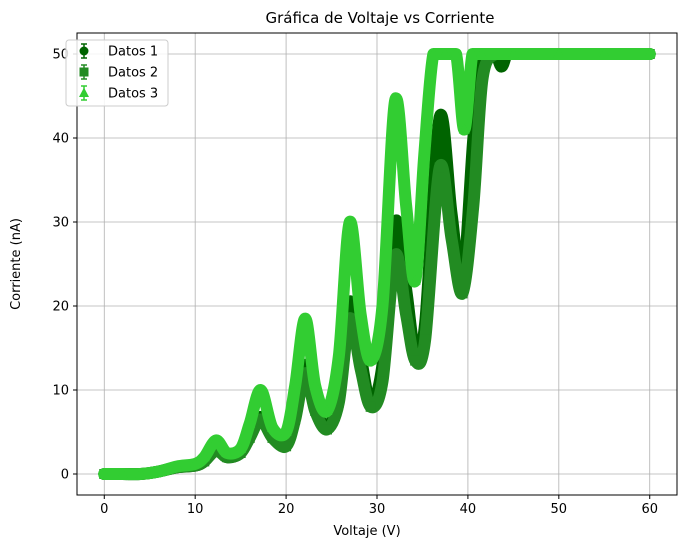  Describe the element at coordinates (379, 18) in the screenshot. I see `chart-title: Gráfica de Voltaje vs Corriente` at that location.